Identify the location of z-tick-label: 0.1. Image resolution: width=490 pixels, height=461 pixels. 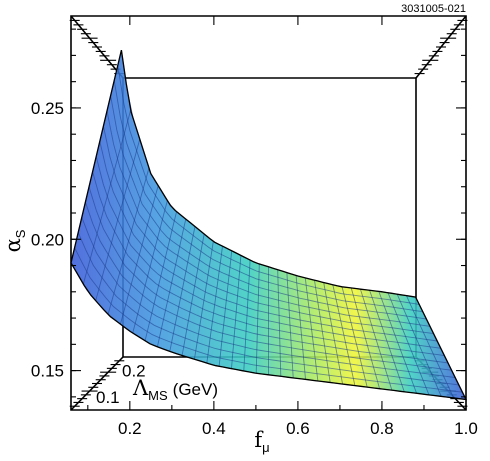
(108, 397).